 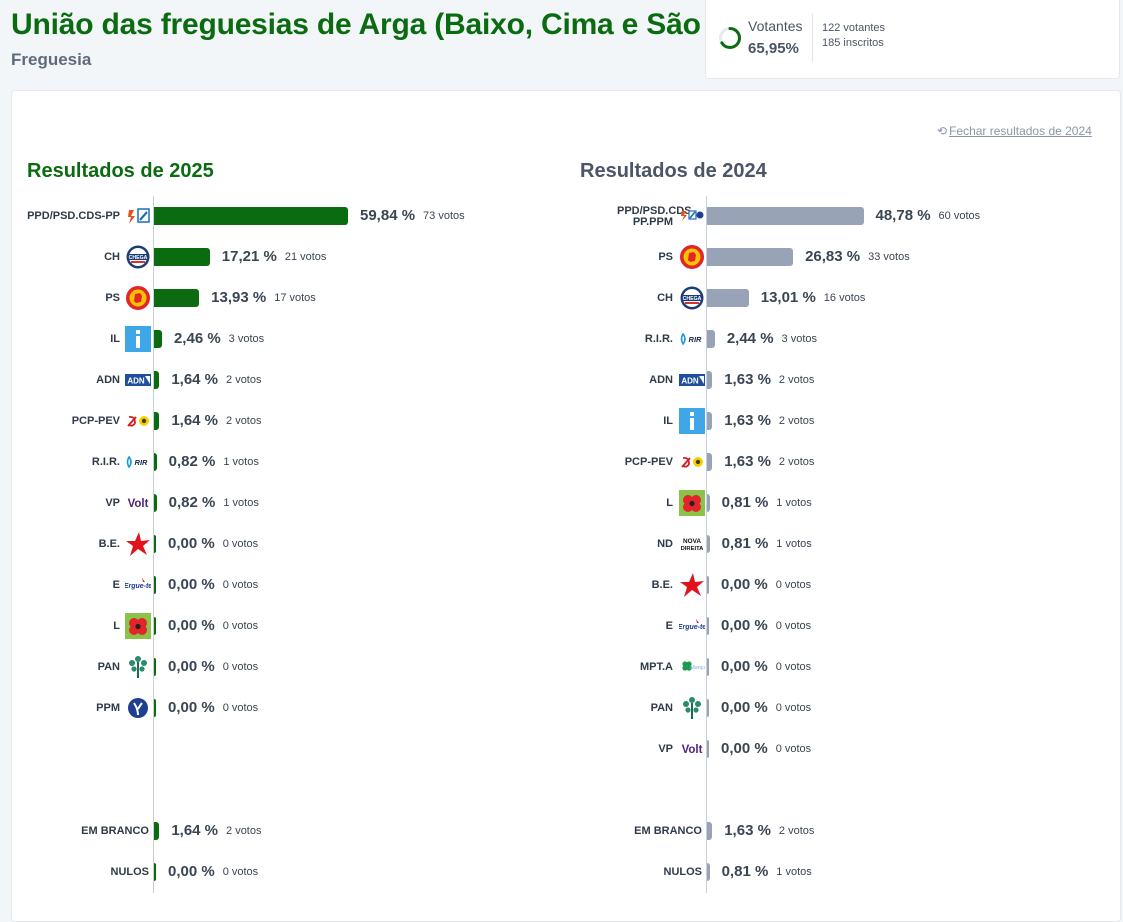 What do you see at coordinates (793, 667) in the screenshot?
I see `votes-mpt-a: 0 votos` at bounding box center [793, 667].